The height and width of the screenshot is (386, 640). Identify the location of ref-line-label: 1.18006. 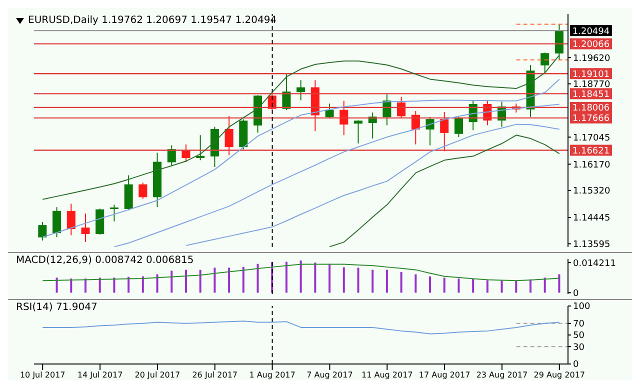
(591, 109).